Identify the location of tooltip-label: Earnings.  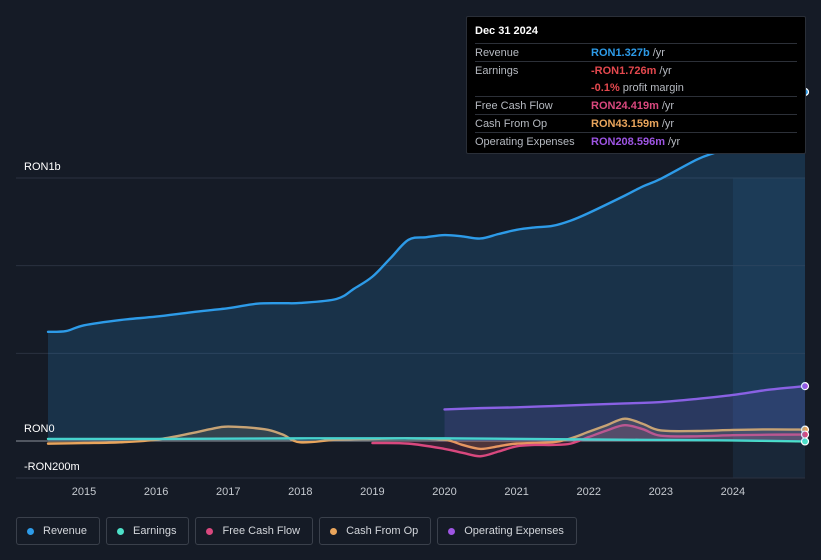
(497, 70).